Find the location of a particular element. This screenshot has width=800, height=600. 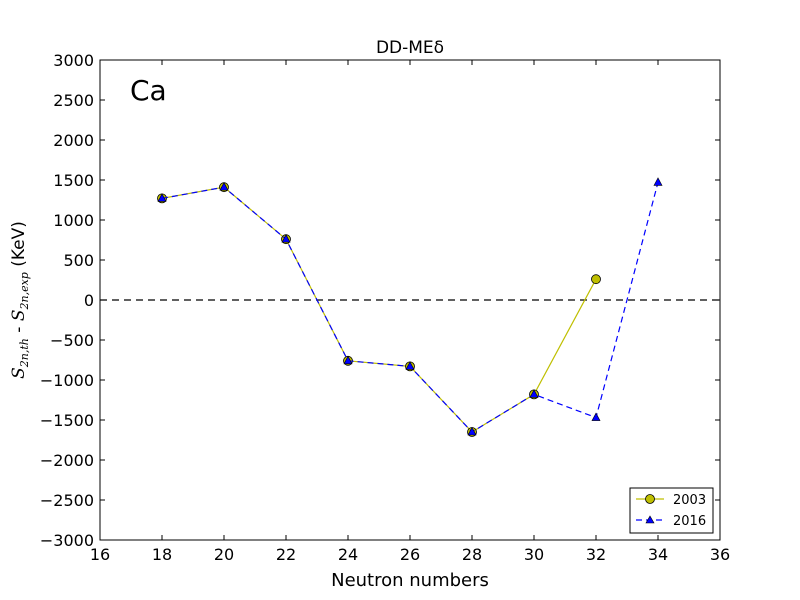

x-tick-label: 20 is located at coordinates (224, 554).